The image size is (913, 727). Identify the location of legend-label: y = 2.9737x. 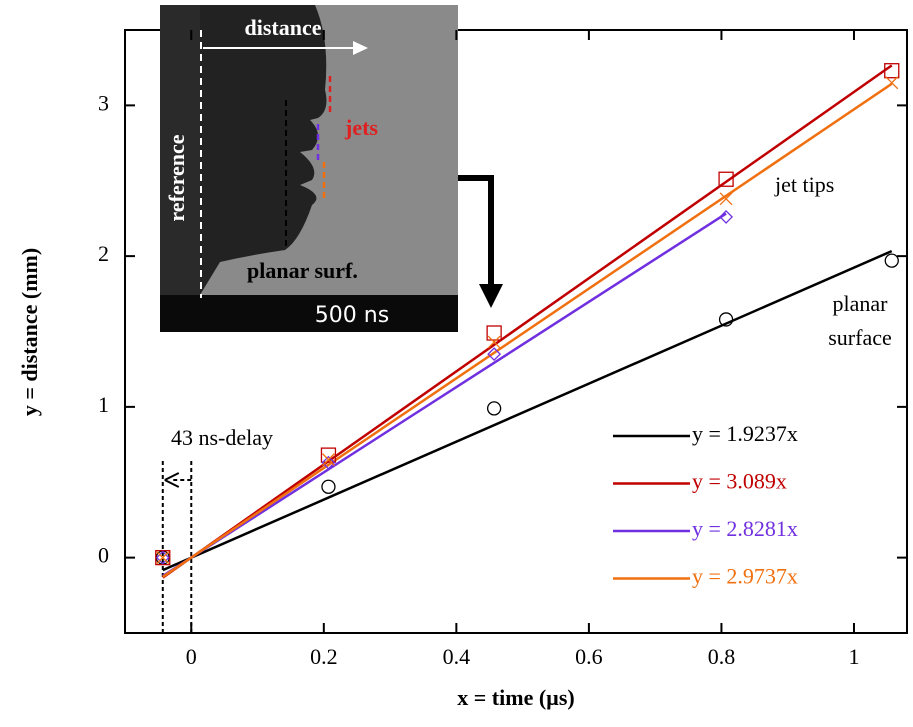
(745, 576).